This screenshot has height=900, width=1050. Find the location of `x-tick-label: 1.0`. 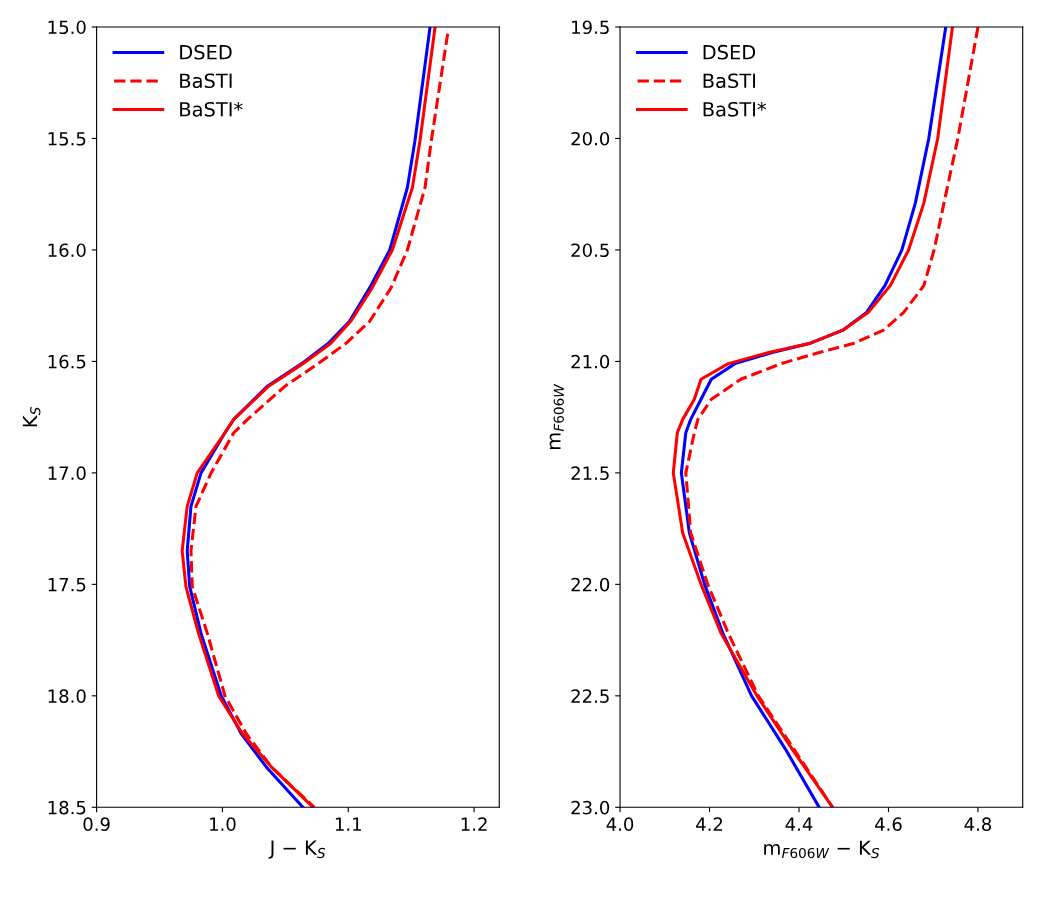

x-tick-label: 1.0 is located at coordinates (223, 824).